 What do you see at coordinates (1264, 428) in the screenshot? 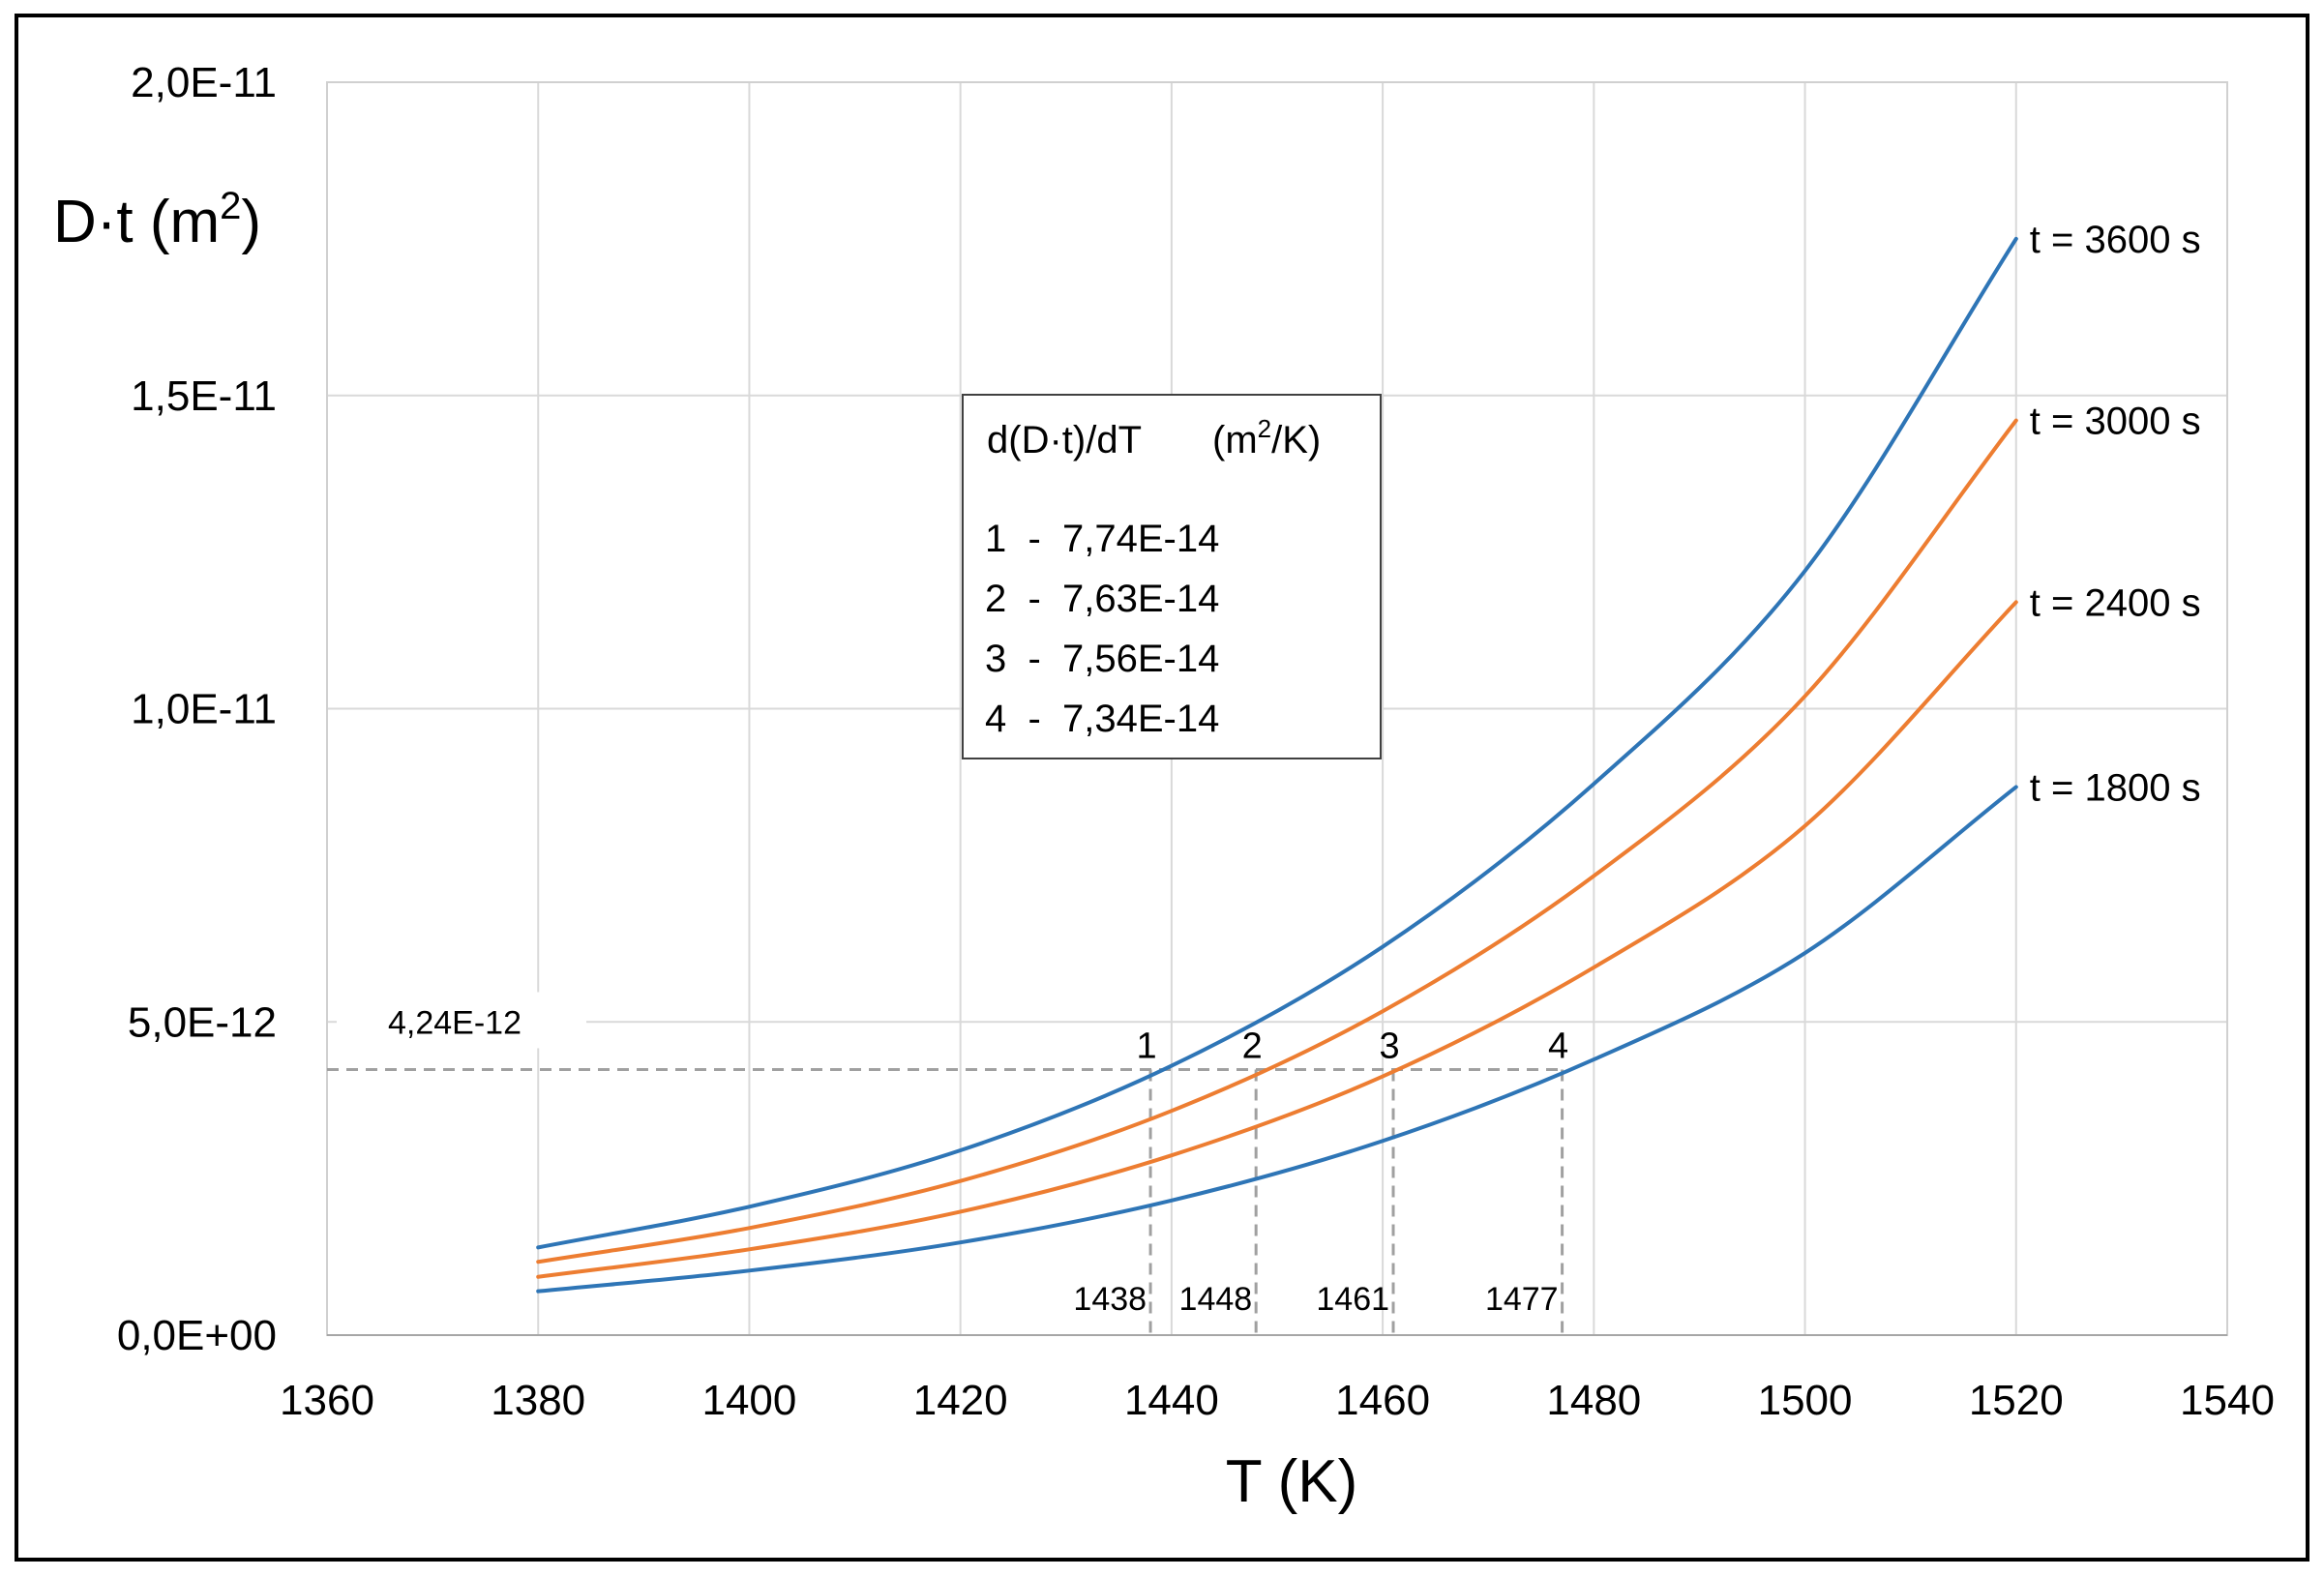
I see `info-box-title-sup: 2` at bounding box center [1264, 428].